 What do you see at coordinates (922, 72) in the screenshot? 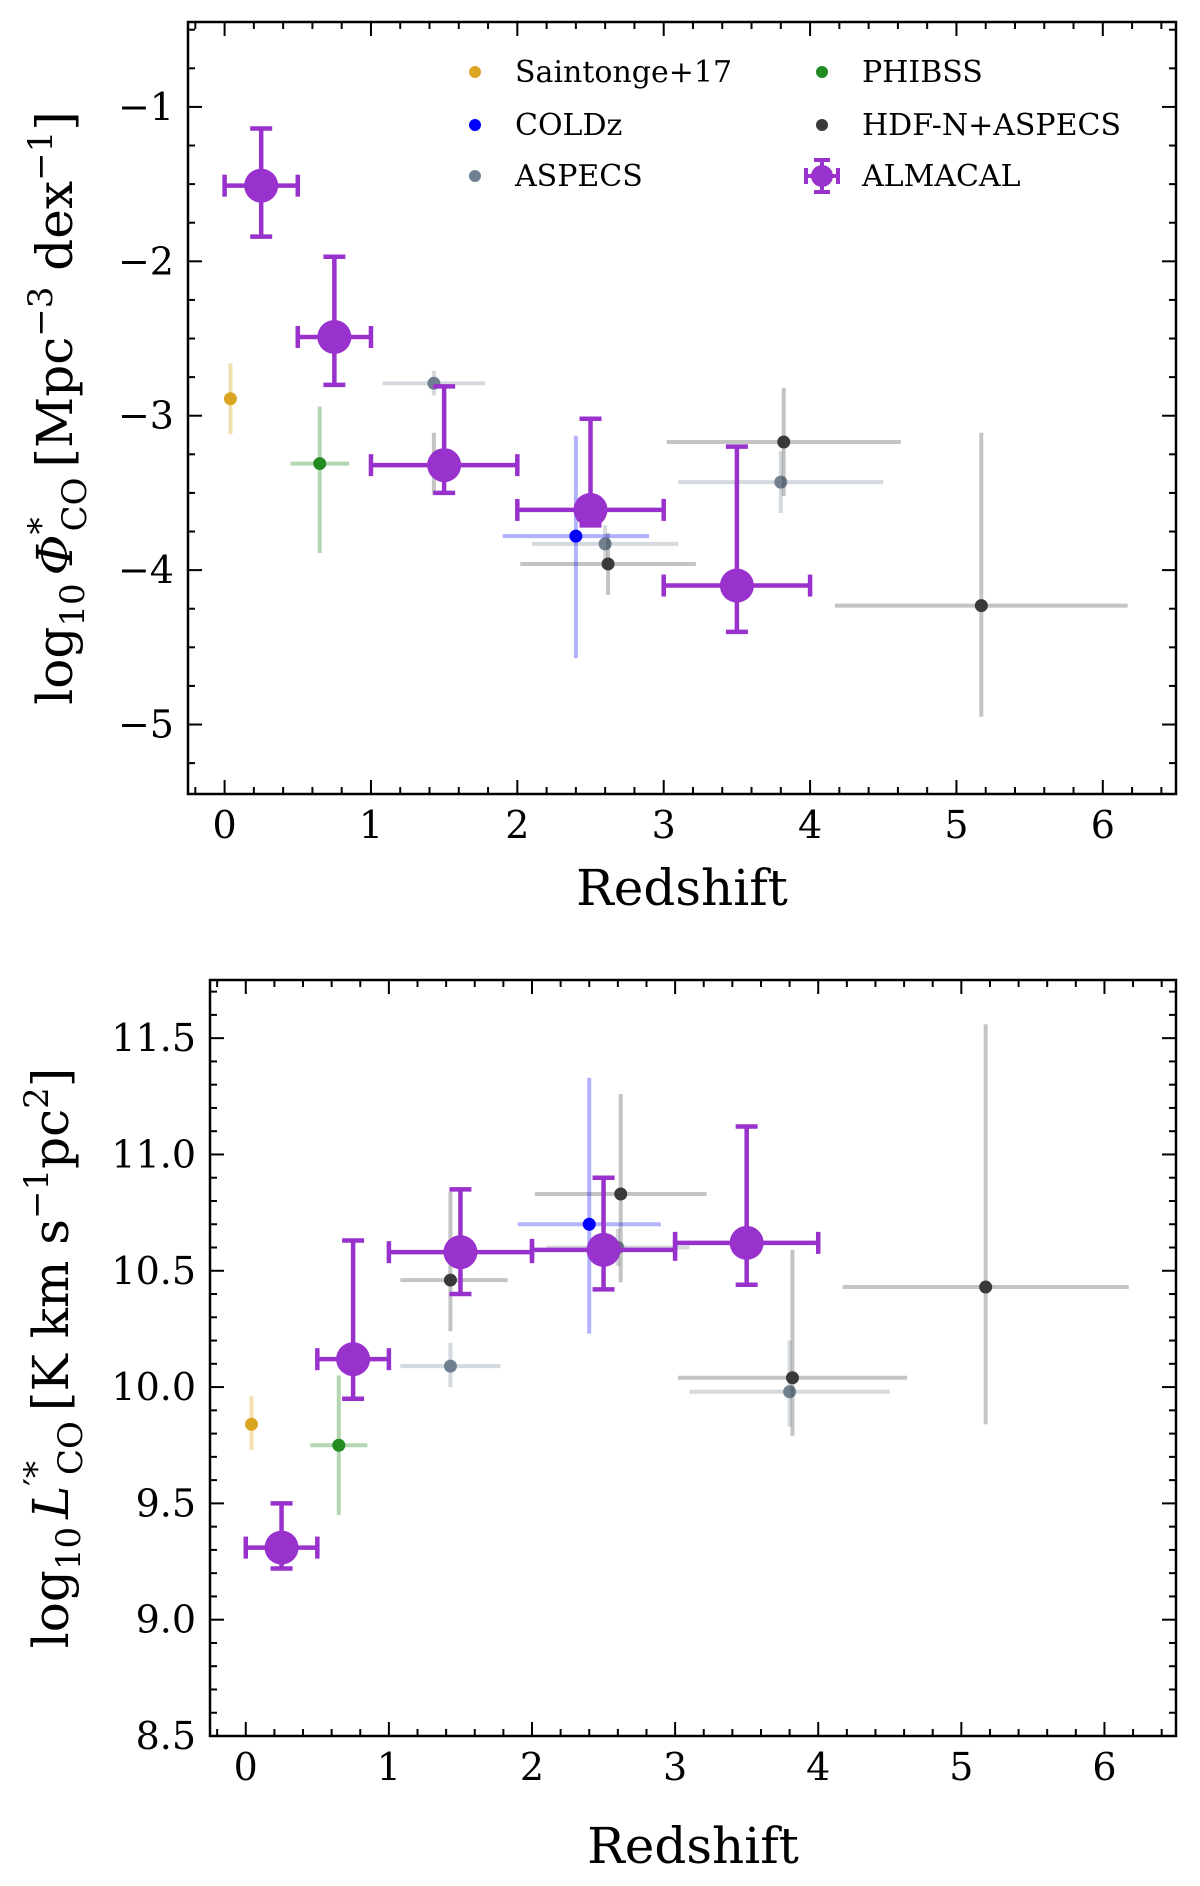
I see `legend-label: PHIBSS` at bounding box center [922, 72].